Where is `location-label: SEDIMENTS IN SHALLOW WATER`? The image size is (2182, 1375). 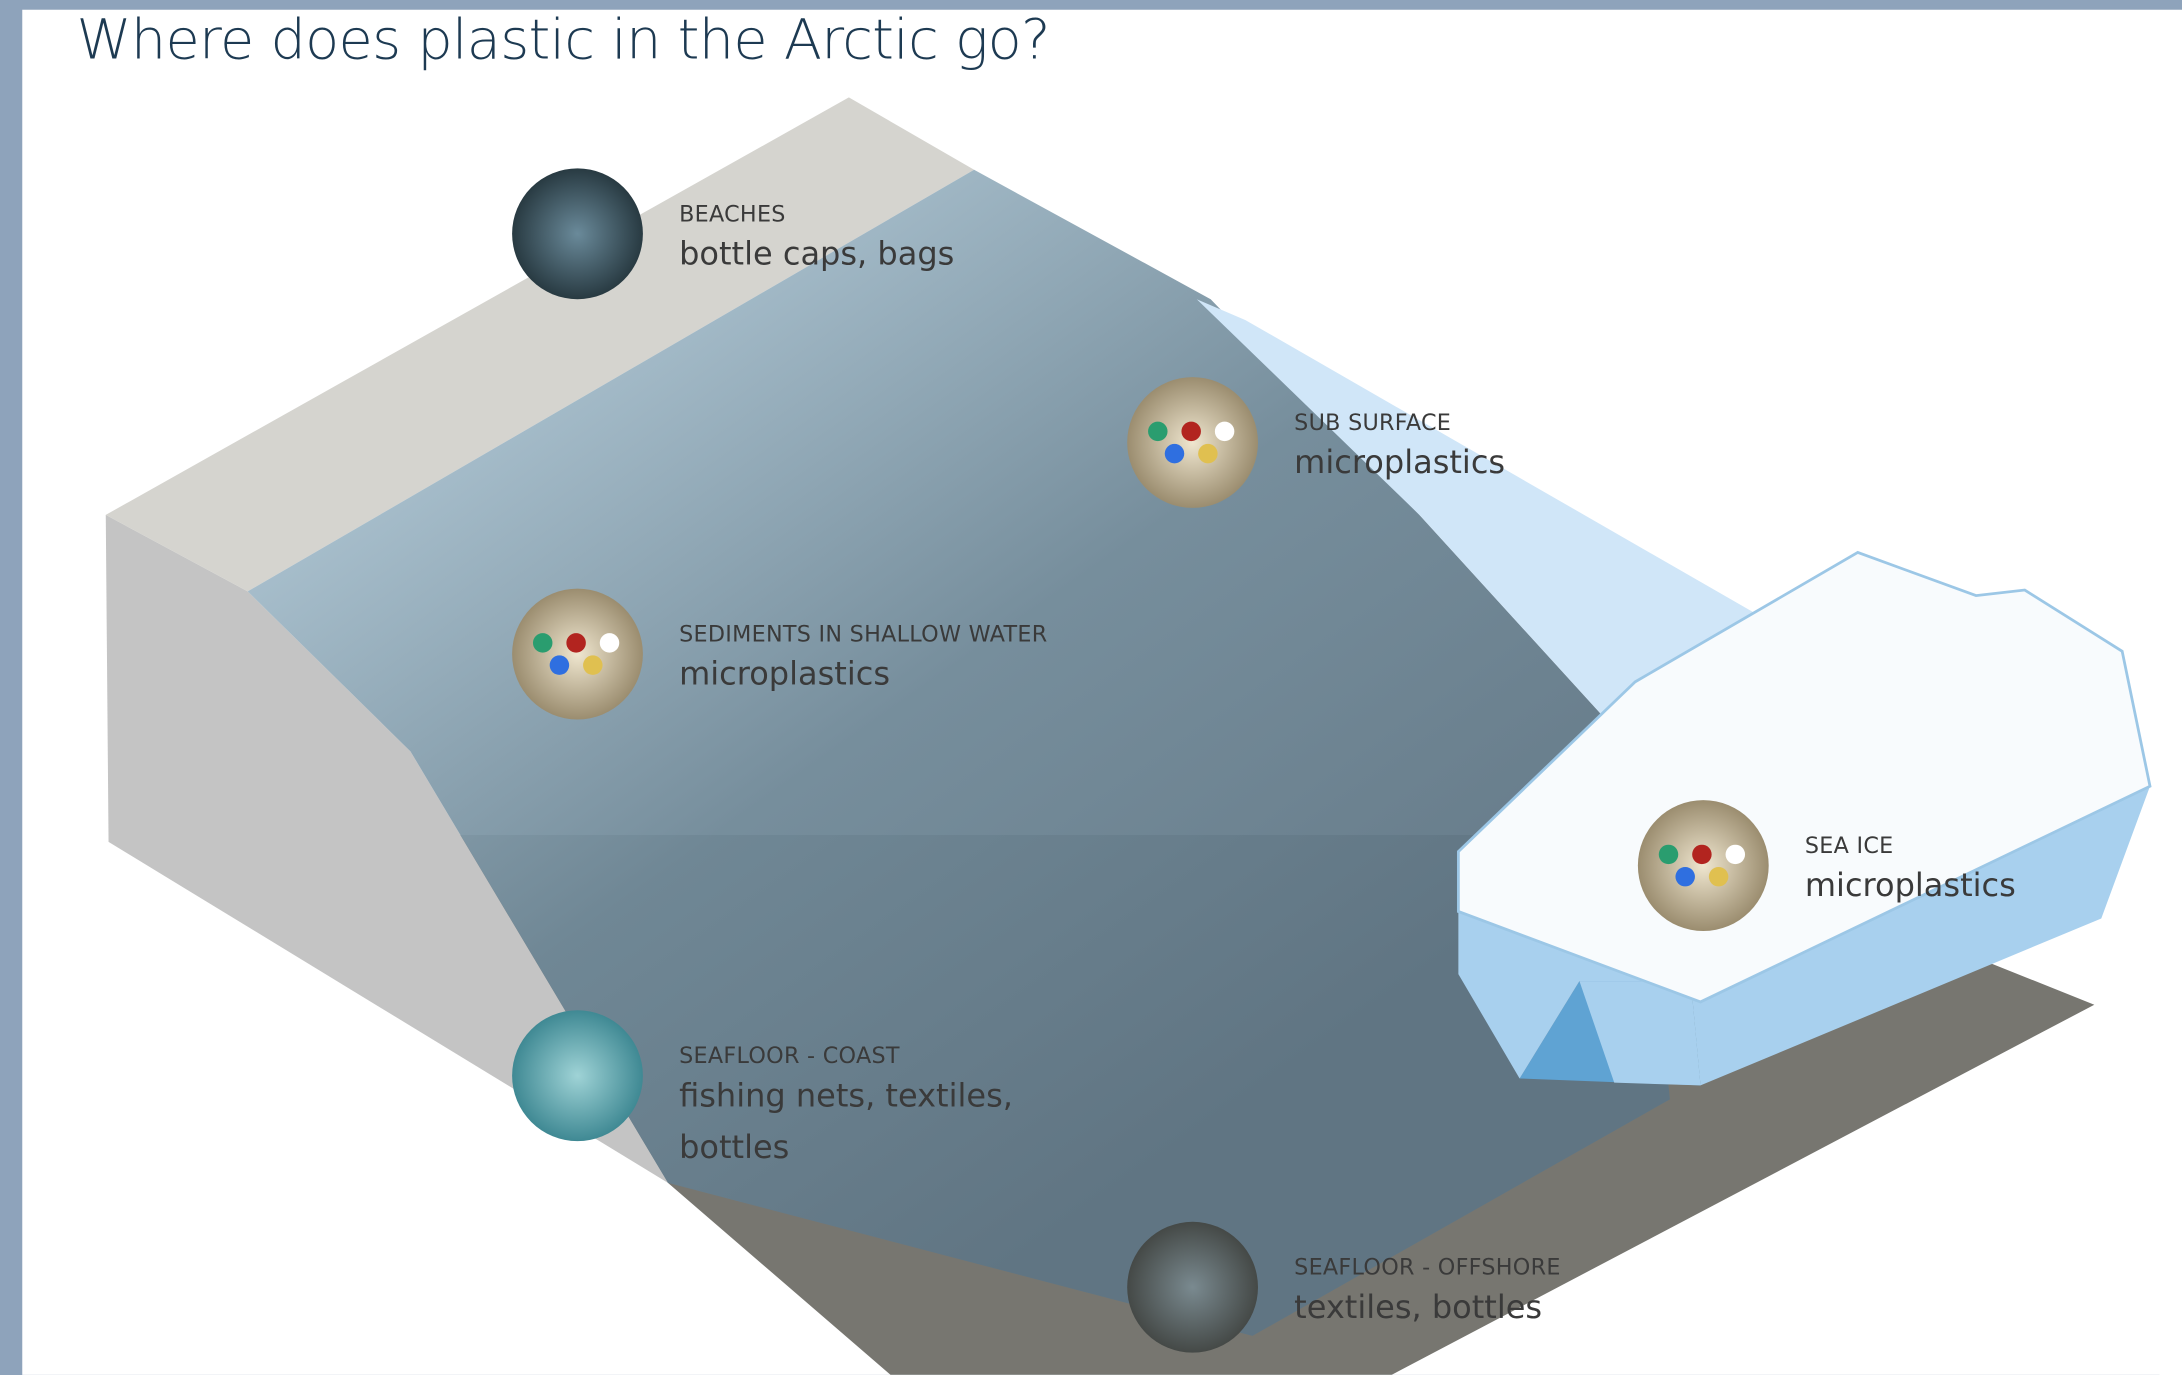 location-label: SEDIMENTS IN SHALLOW WATER is located at coordinates (863, 634).